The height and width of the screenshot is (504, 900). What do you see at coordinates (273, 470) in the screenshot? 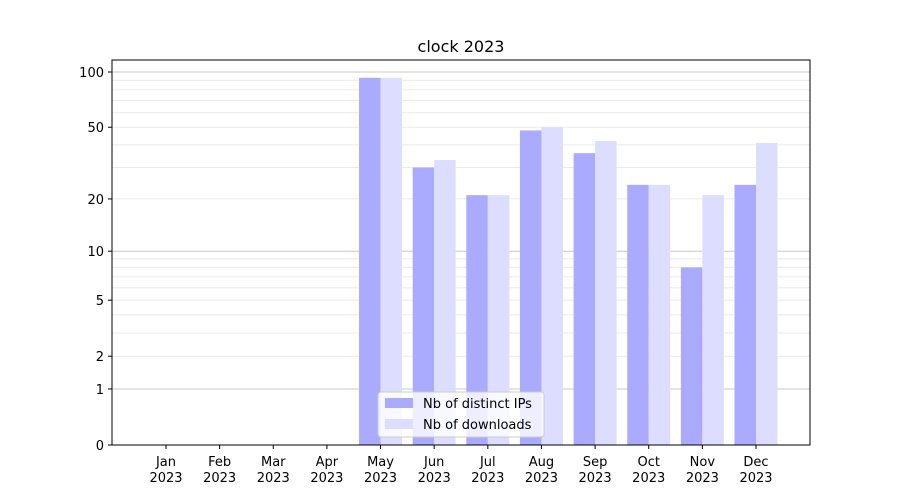
I see `x-tick-label: Mar 2023` at bounding box center [273, 470].